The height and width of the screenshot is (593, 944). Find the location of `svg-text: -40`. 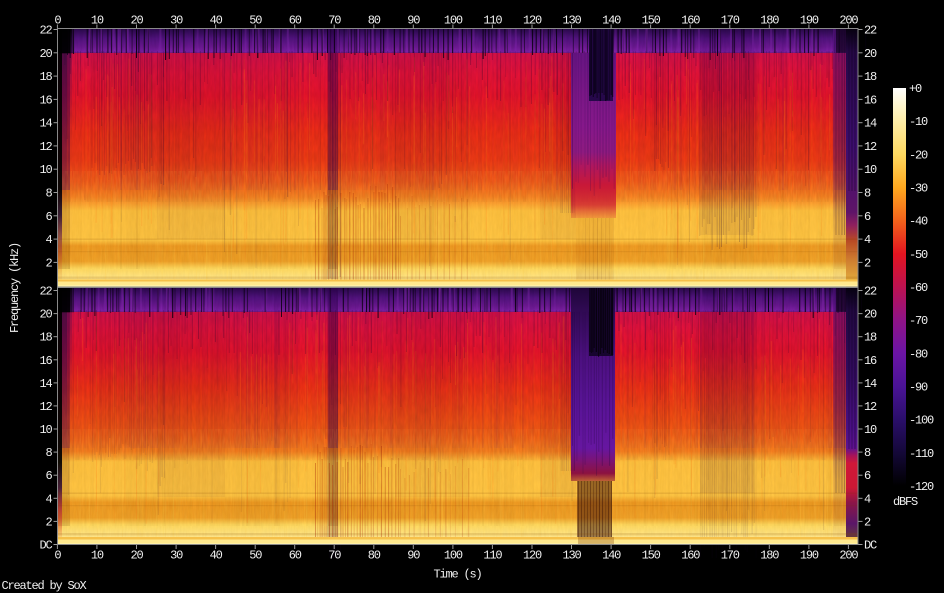

svg-text: -40 is located at coordinates (918, 222).